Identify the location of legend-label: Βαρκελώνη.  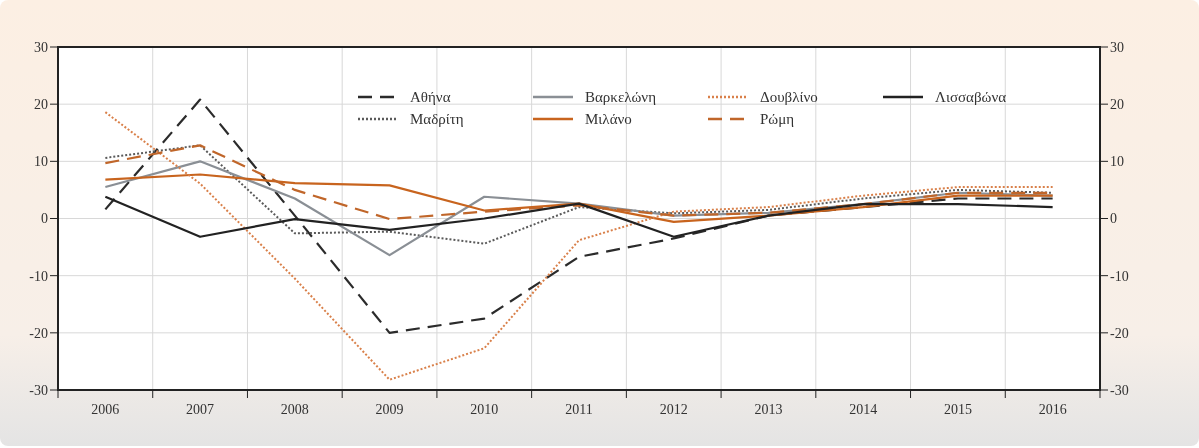
(621, 97).